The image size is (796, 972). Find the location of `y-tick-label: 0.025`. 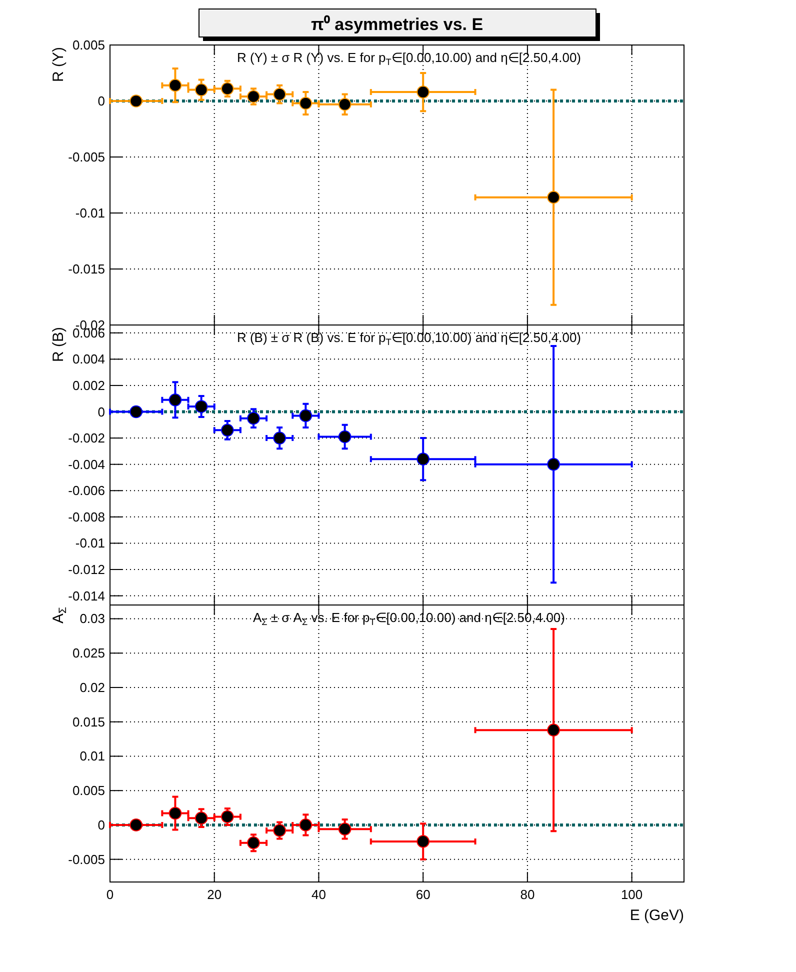

y-tick-label: 0.025 is located at coordinates (88, 653).